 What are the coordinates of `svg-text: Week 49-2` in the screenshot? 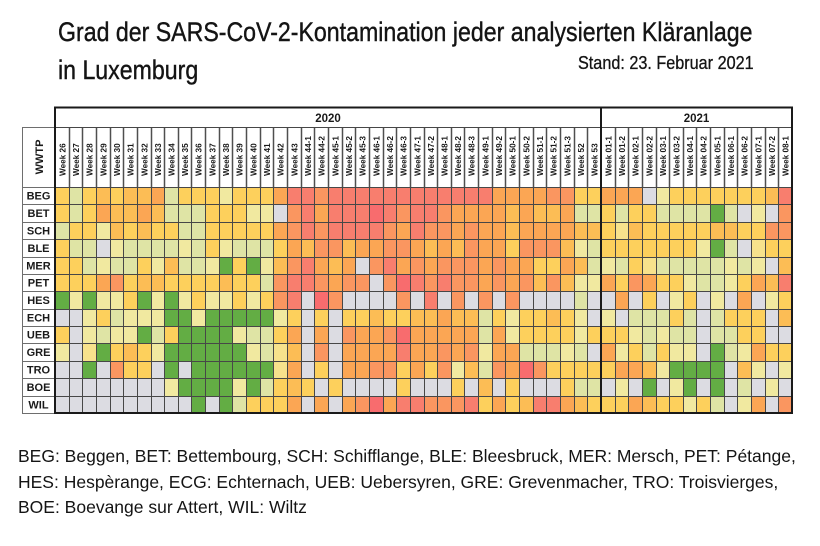 It's located at (499, 156).